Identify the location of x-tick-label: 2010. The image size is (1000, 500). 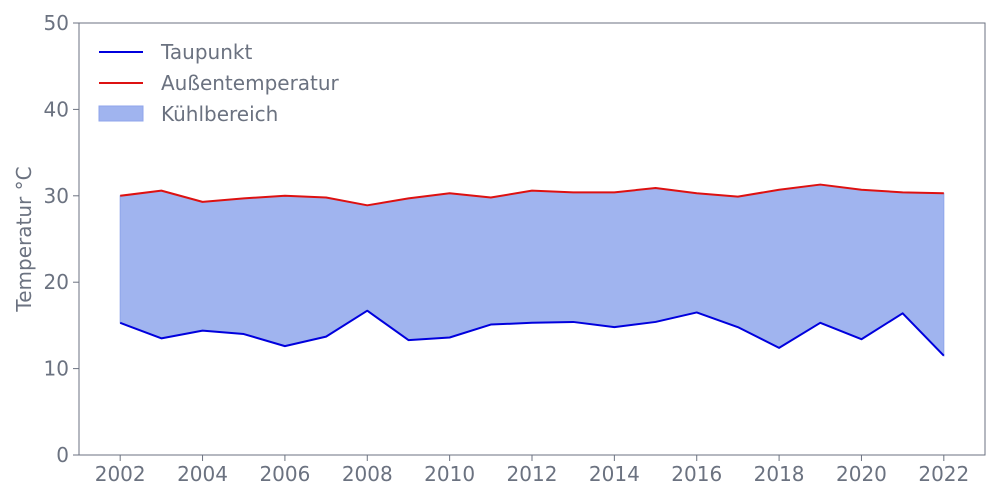
(449, 474).